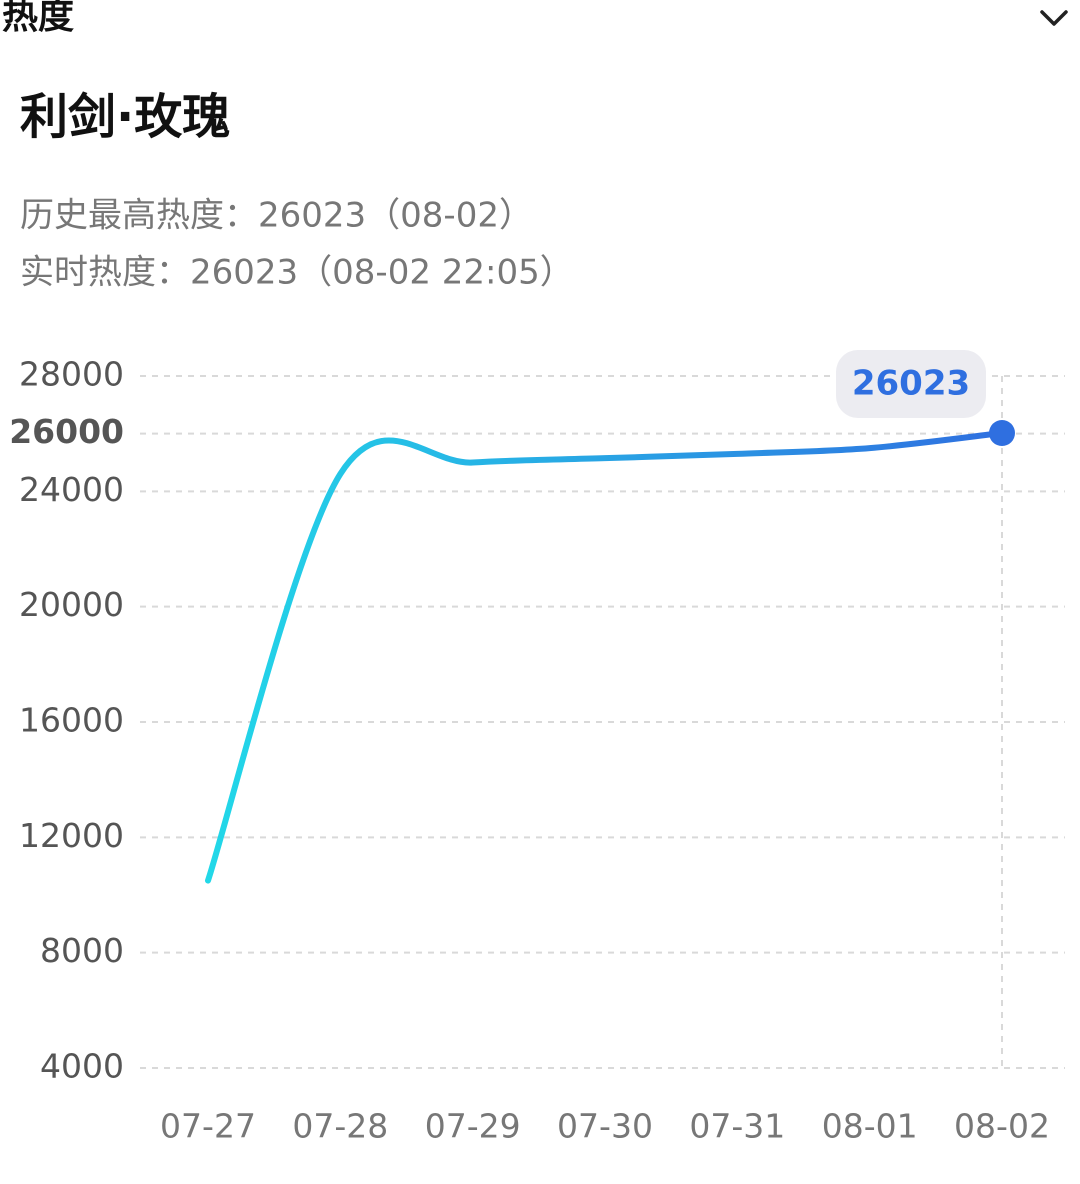  What do you see at coordinates (82, 950) in the screenshot?
I see `y-tick-label: 8000` at bounding box center [82, 950].